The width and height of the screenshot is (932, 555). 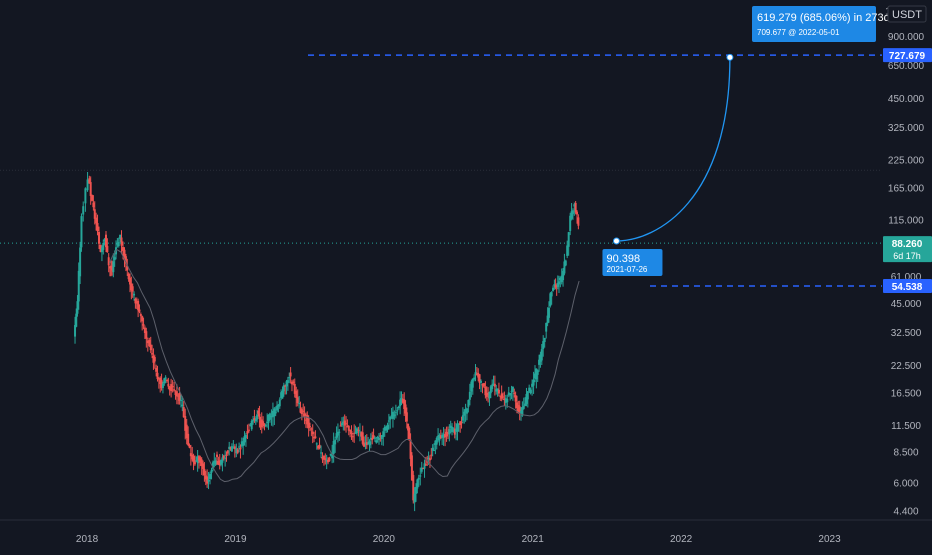 I want to click on y-tick-label: 4.400, so click(x=905, y=511).